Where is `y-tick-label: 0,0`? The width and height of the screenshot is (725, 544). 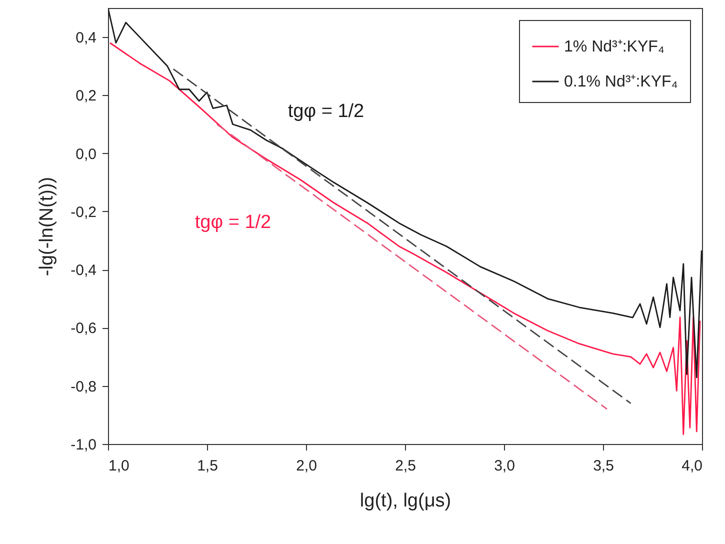
y-tick-label: 0,0 is located at coordinates (86, 154).